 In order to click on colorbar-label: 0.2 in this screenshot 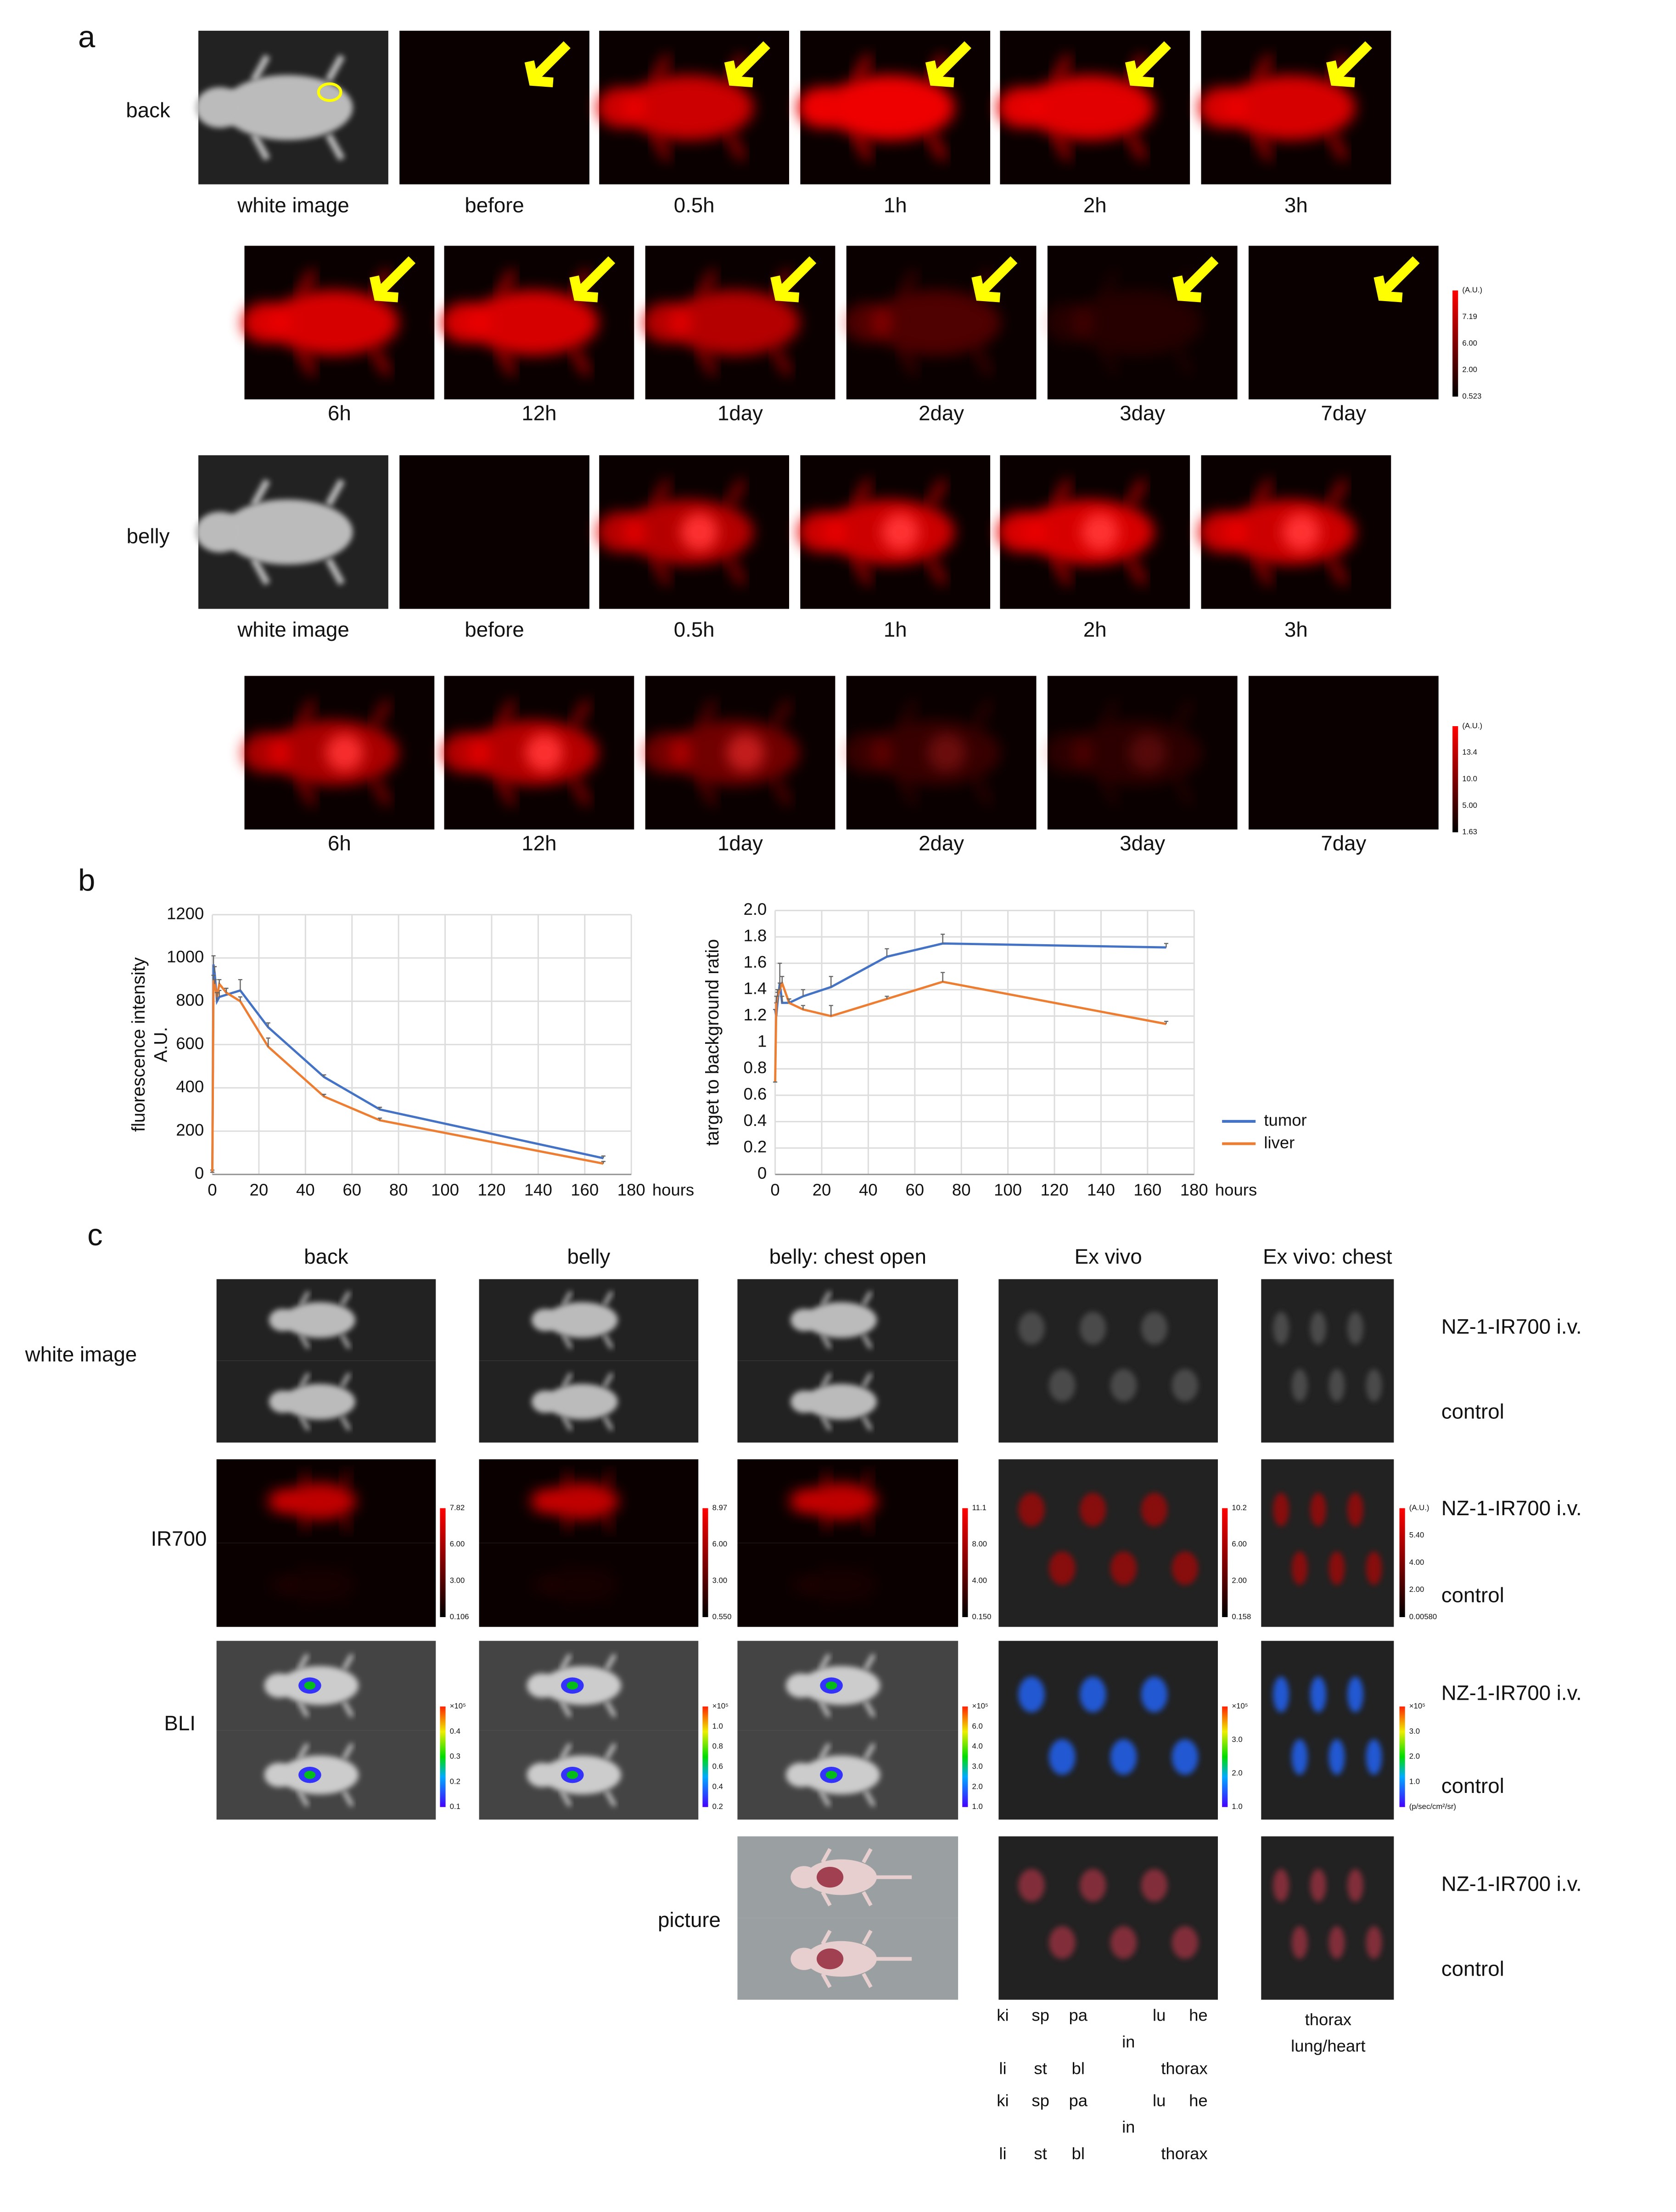, I will do `click(455, 1781)`.